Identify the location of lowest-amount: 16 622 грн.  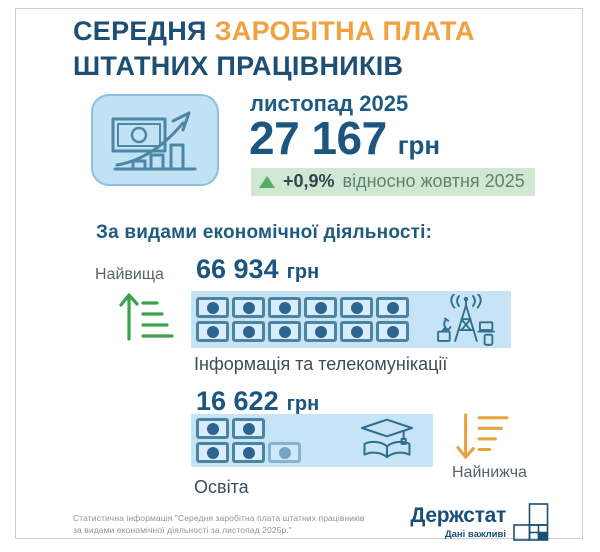
(257, 401).